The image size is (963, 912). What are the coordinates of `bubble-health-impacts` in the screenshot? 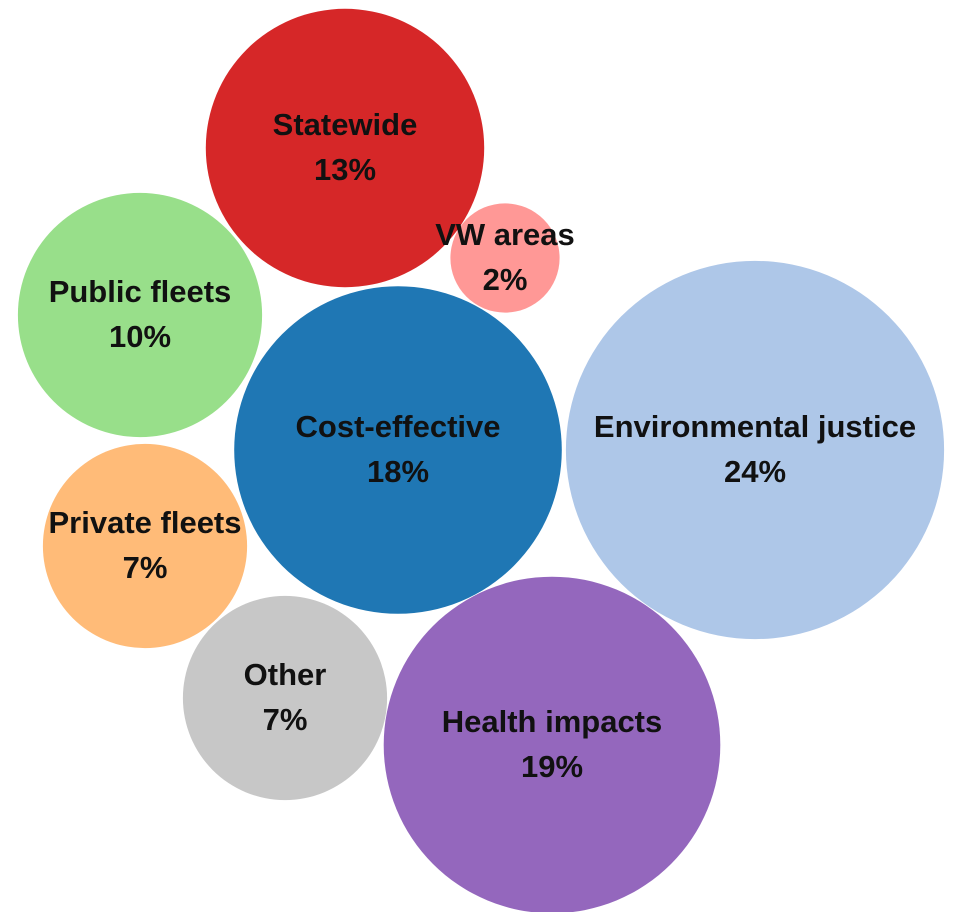 It's located at (552, 744).